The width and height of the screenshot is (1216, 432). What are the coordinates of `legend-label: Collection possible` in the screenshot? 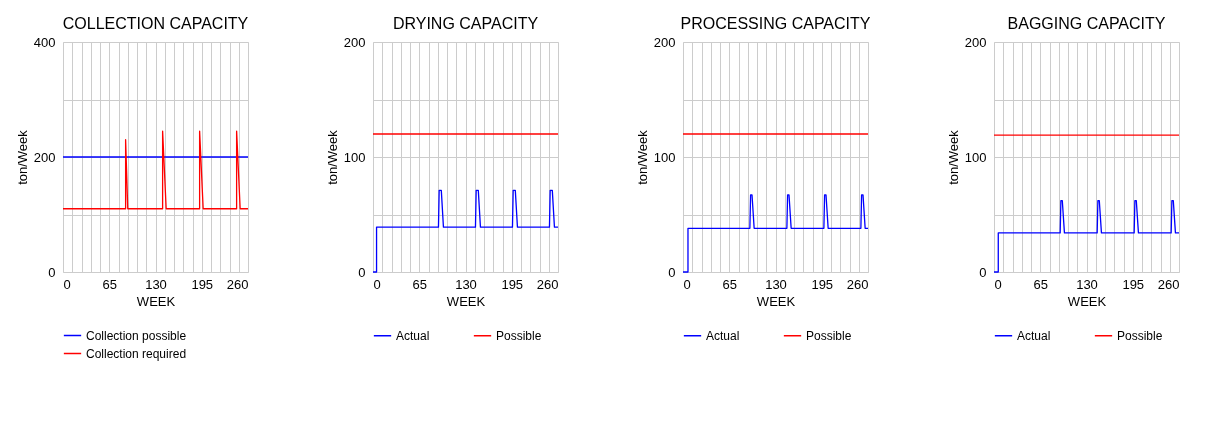 It's located at (136, 335).